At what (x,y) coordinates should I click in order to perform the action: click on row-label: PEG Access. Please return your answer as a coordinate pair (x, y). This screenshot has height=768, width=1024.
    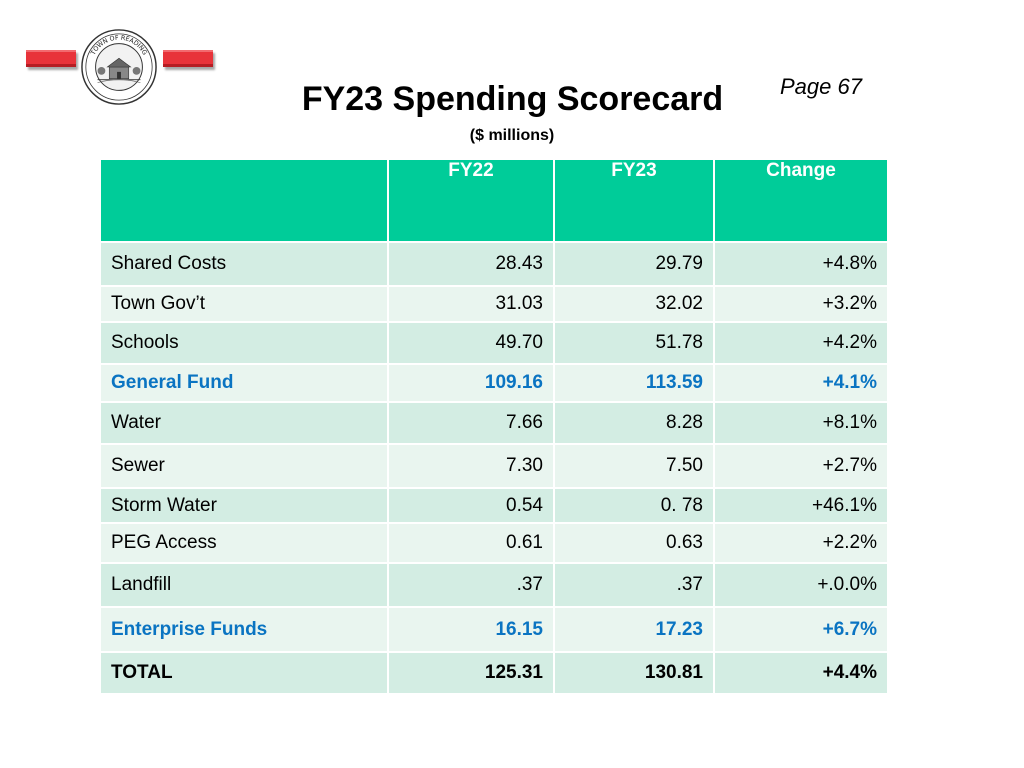
    Looking at the image, I should click on (245, 544).